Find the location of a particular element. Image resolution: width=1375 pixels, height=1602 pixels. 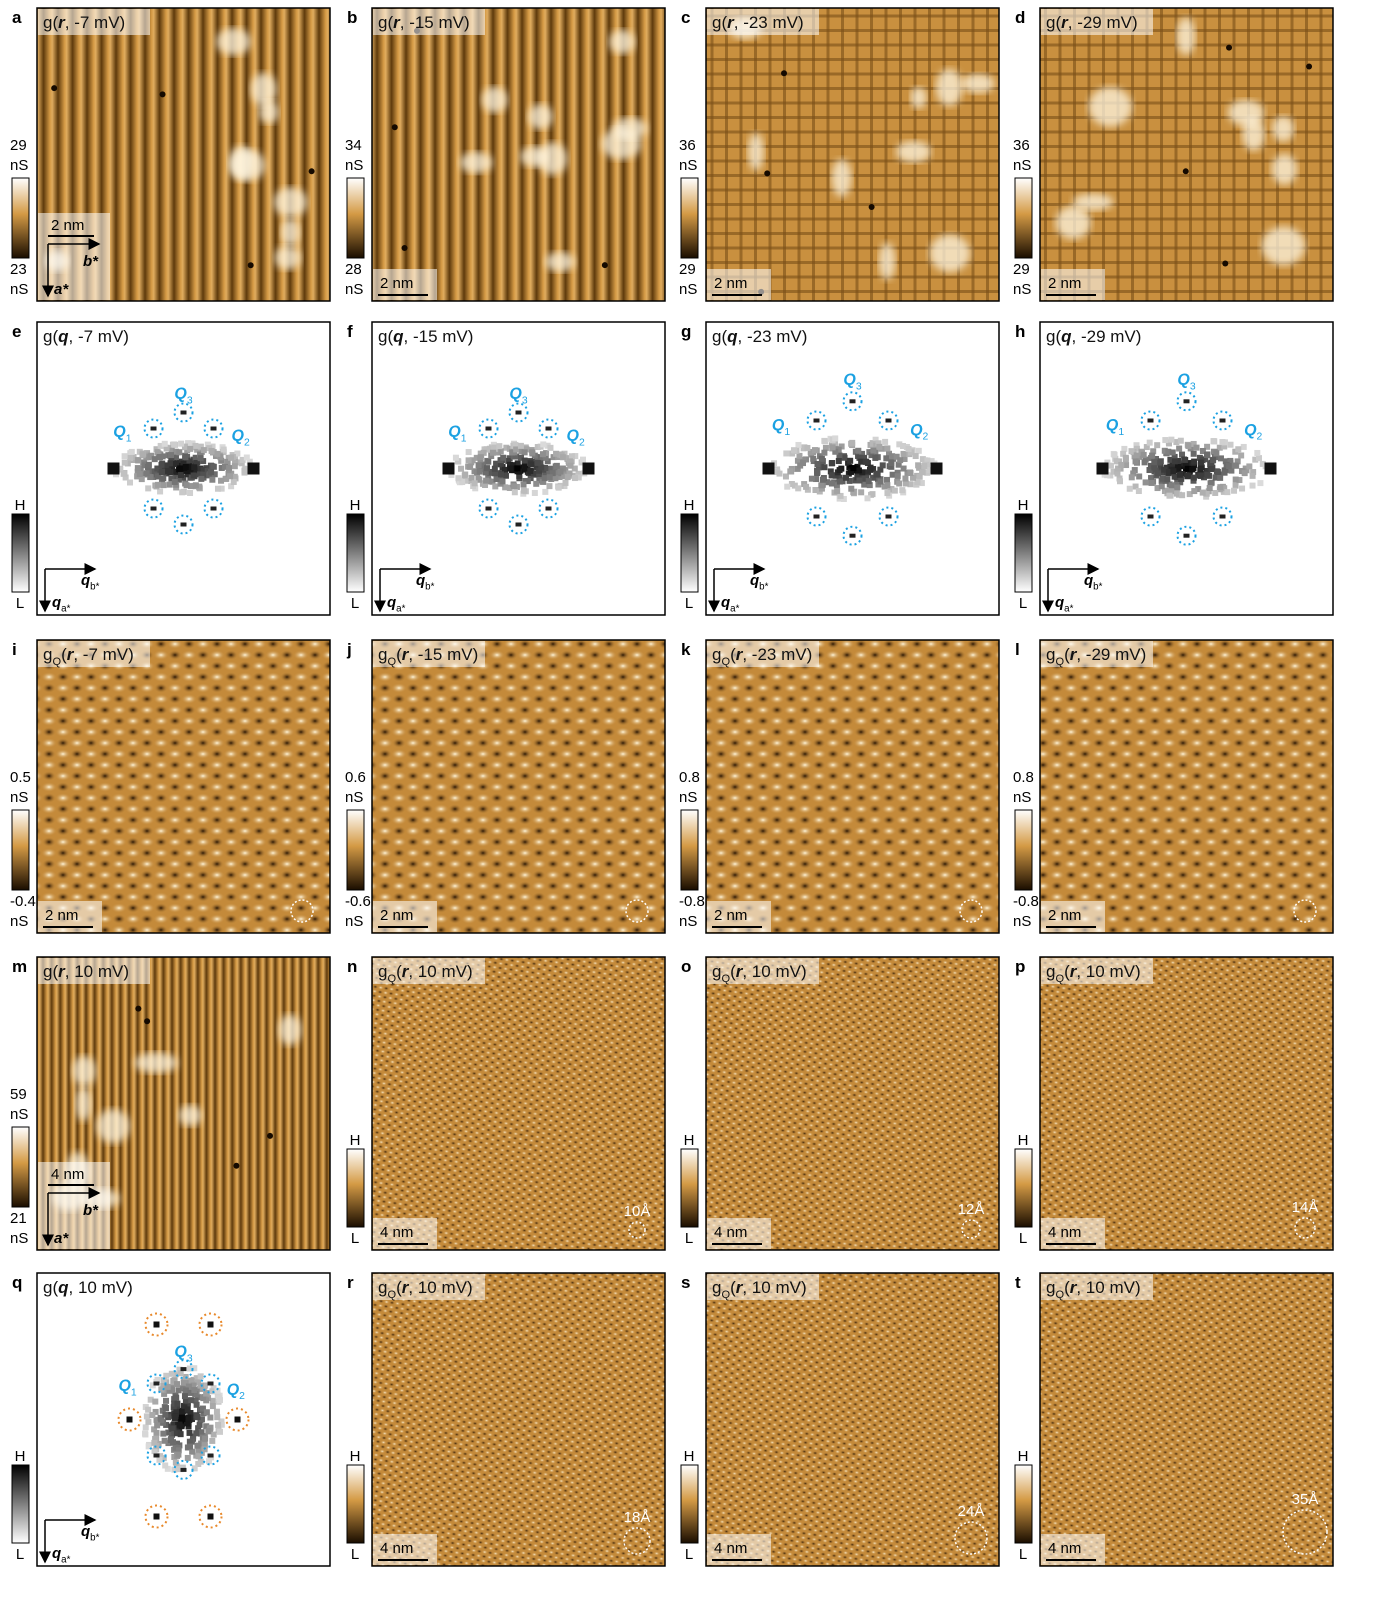

filter-circle is located at coordinates (637, 1541).